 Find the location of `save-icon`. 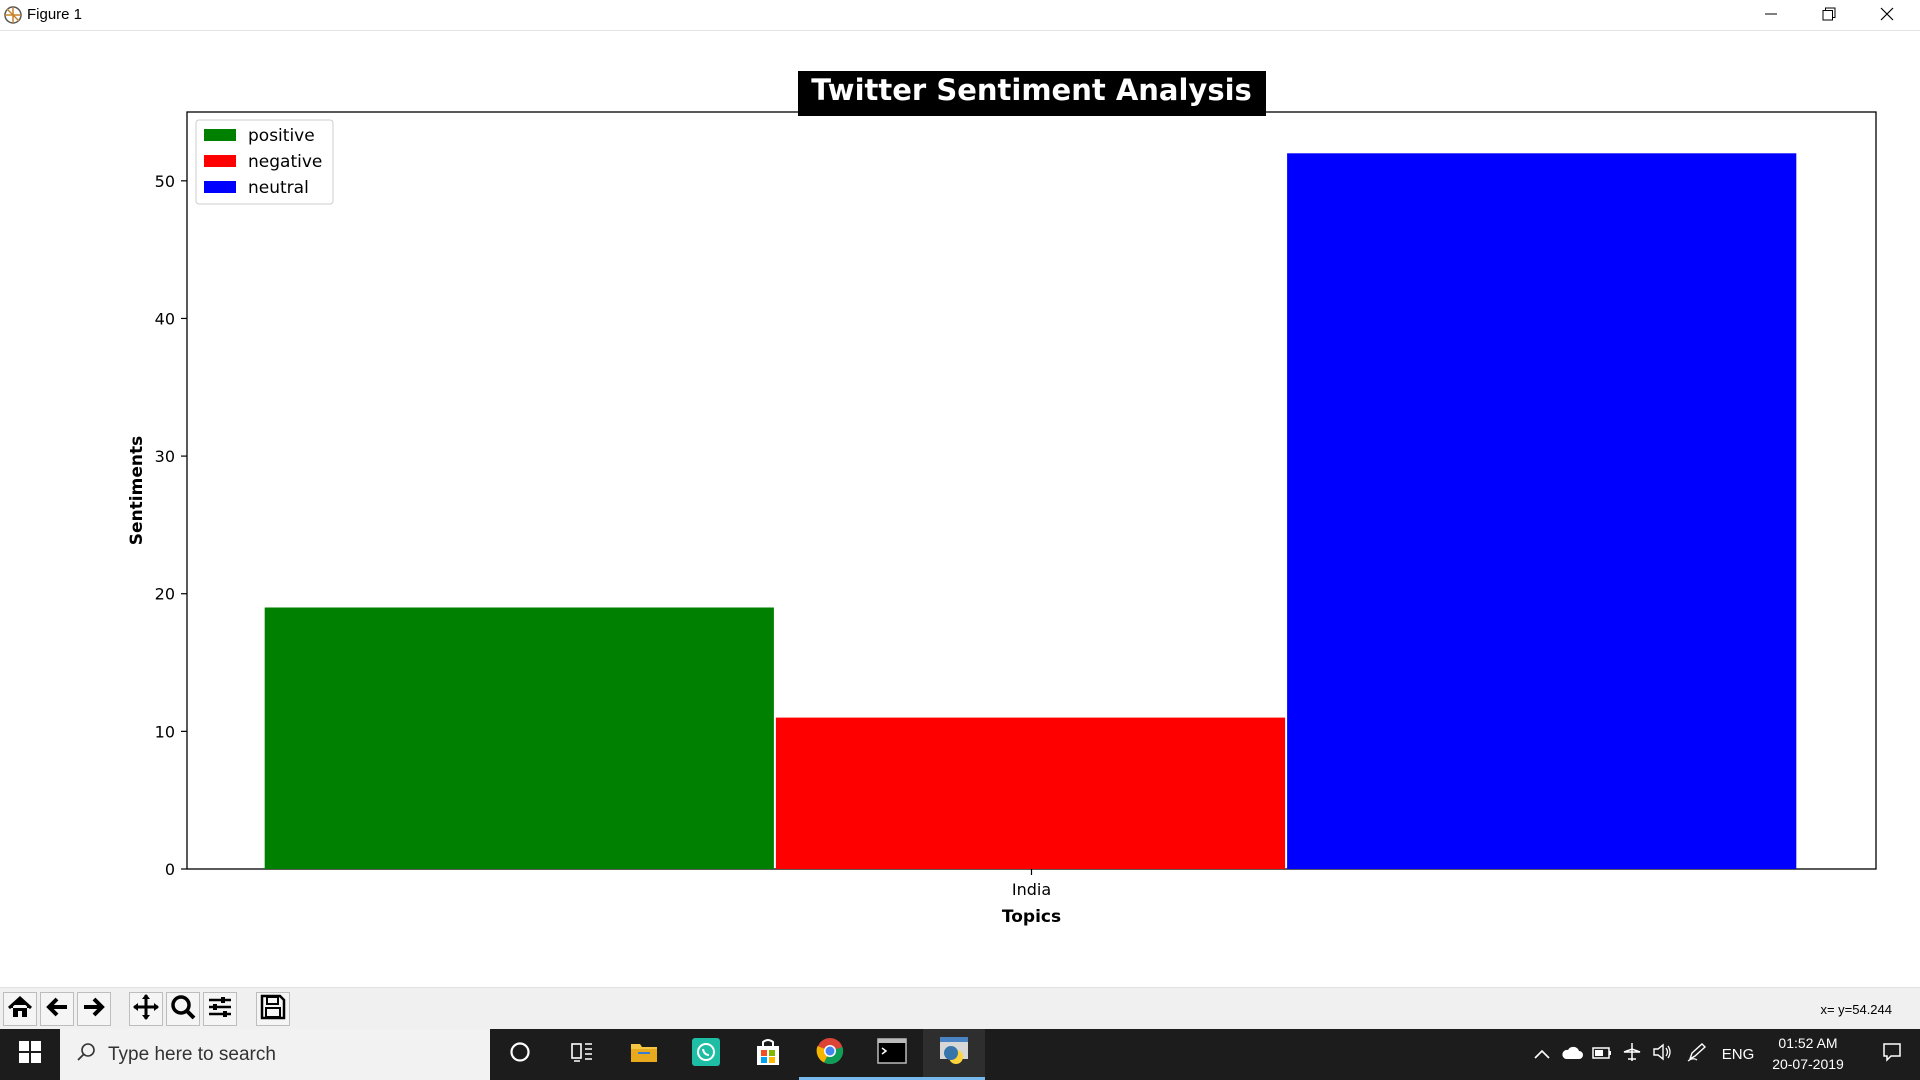

save-icon is located at coordinates (273, 1009).